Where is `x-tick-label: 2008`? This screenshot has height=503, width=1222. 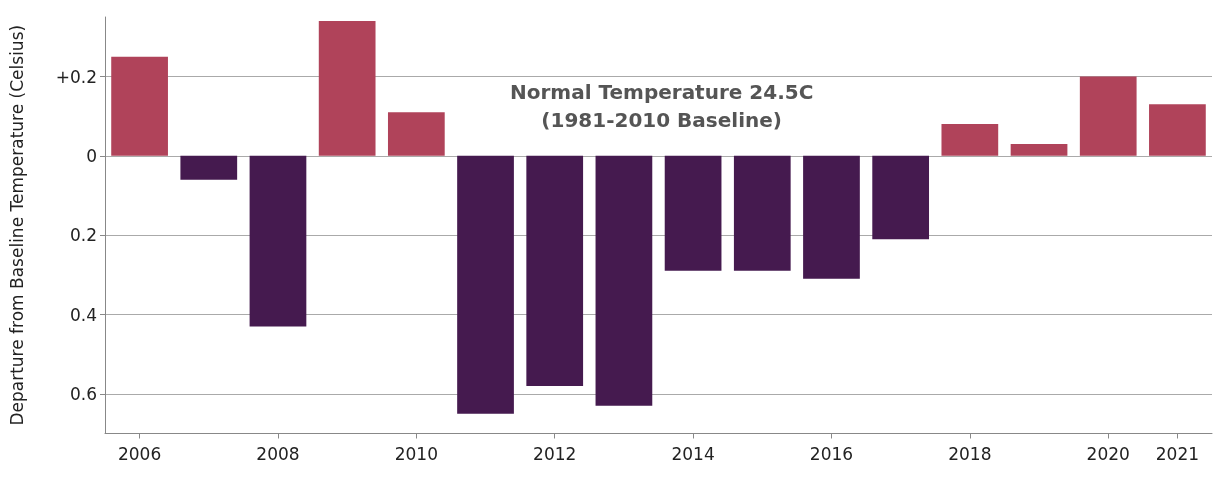
x-tick-label: 2008 is located at coordinates (278, 454).